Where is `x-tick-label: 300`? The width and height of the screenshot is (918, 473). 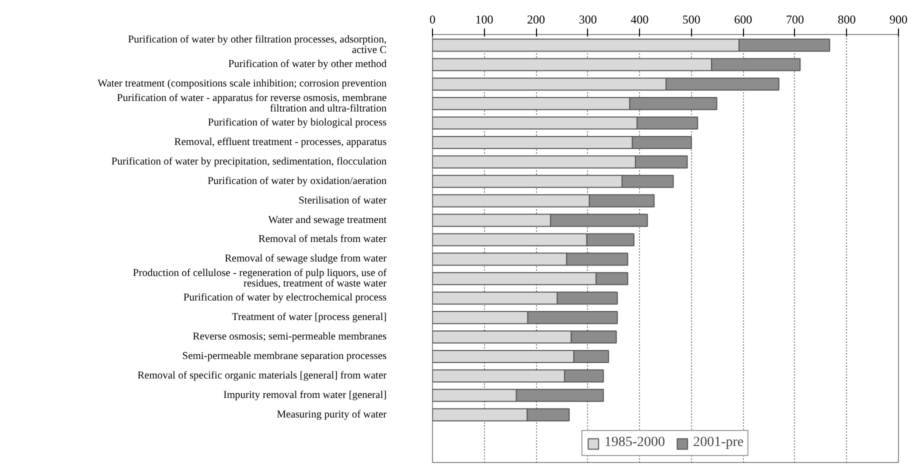 x-tick-label: 300 is located at coordinates (587, 19).